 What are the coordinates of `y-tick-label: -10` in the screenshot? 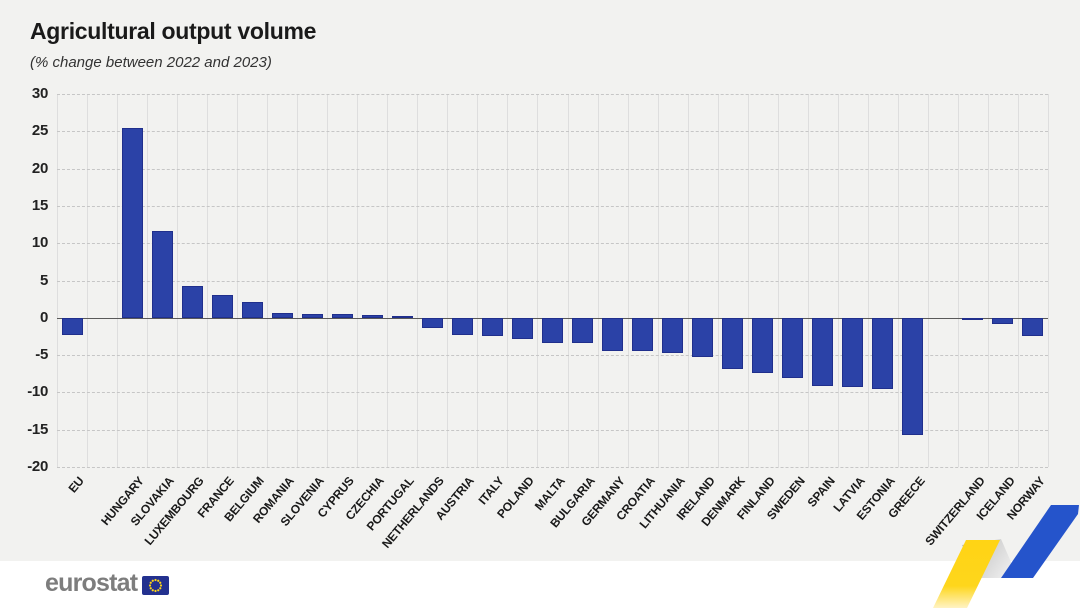 It's located at (37, 392).